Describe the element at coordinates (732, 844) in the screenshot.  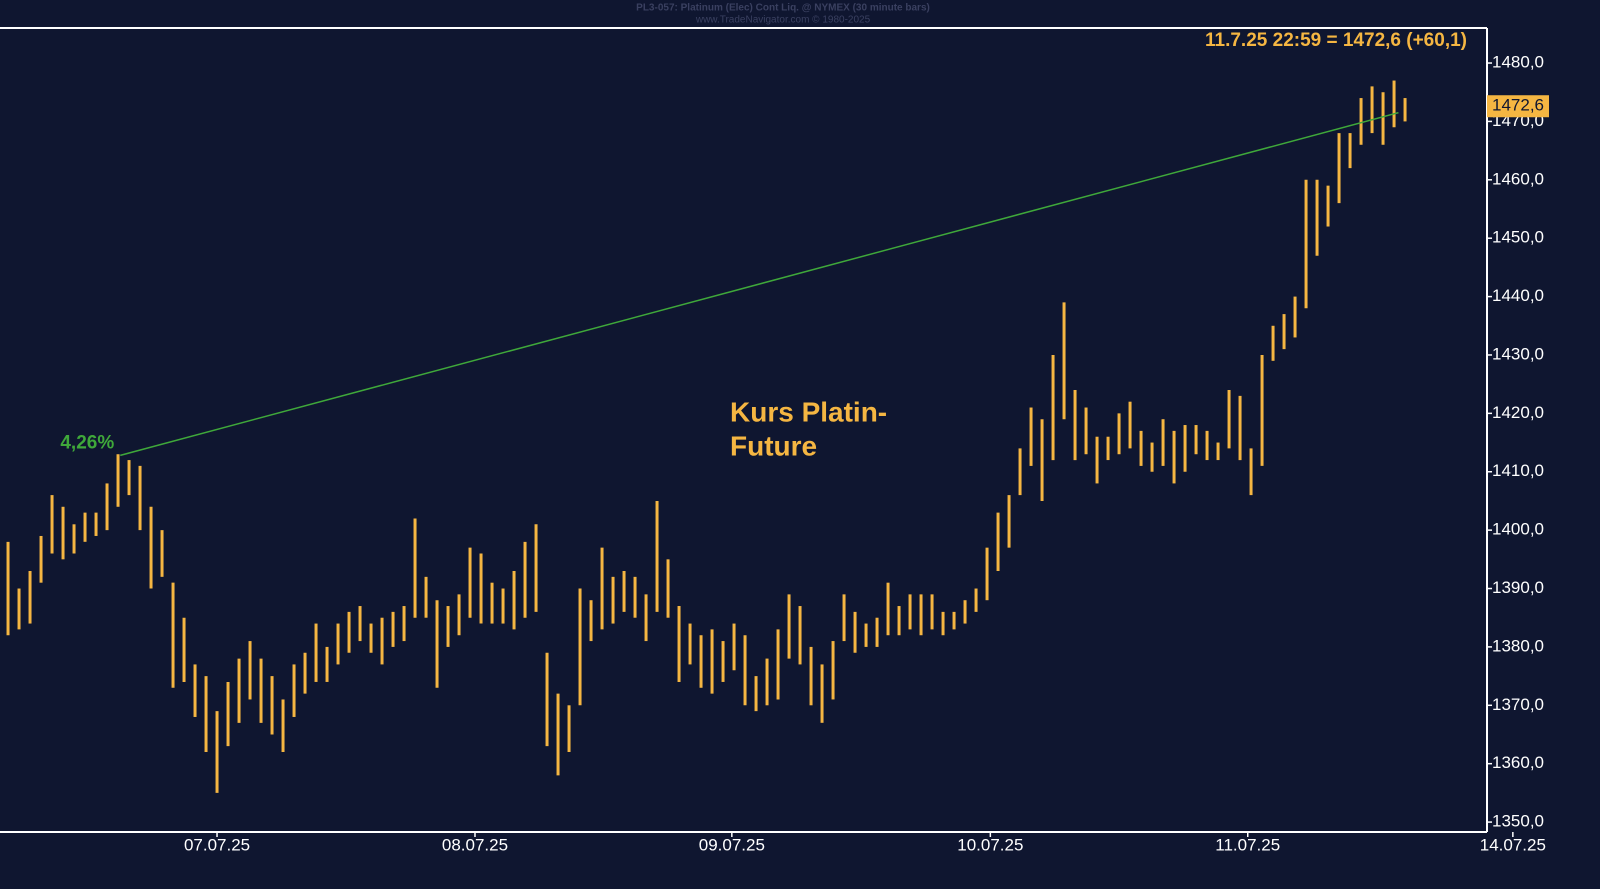
I see `x-tick-label: 09.07.25` at that location.